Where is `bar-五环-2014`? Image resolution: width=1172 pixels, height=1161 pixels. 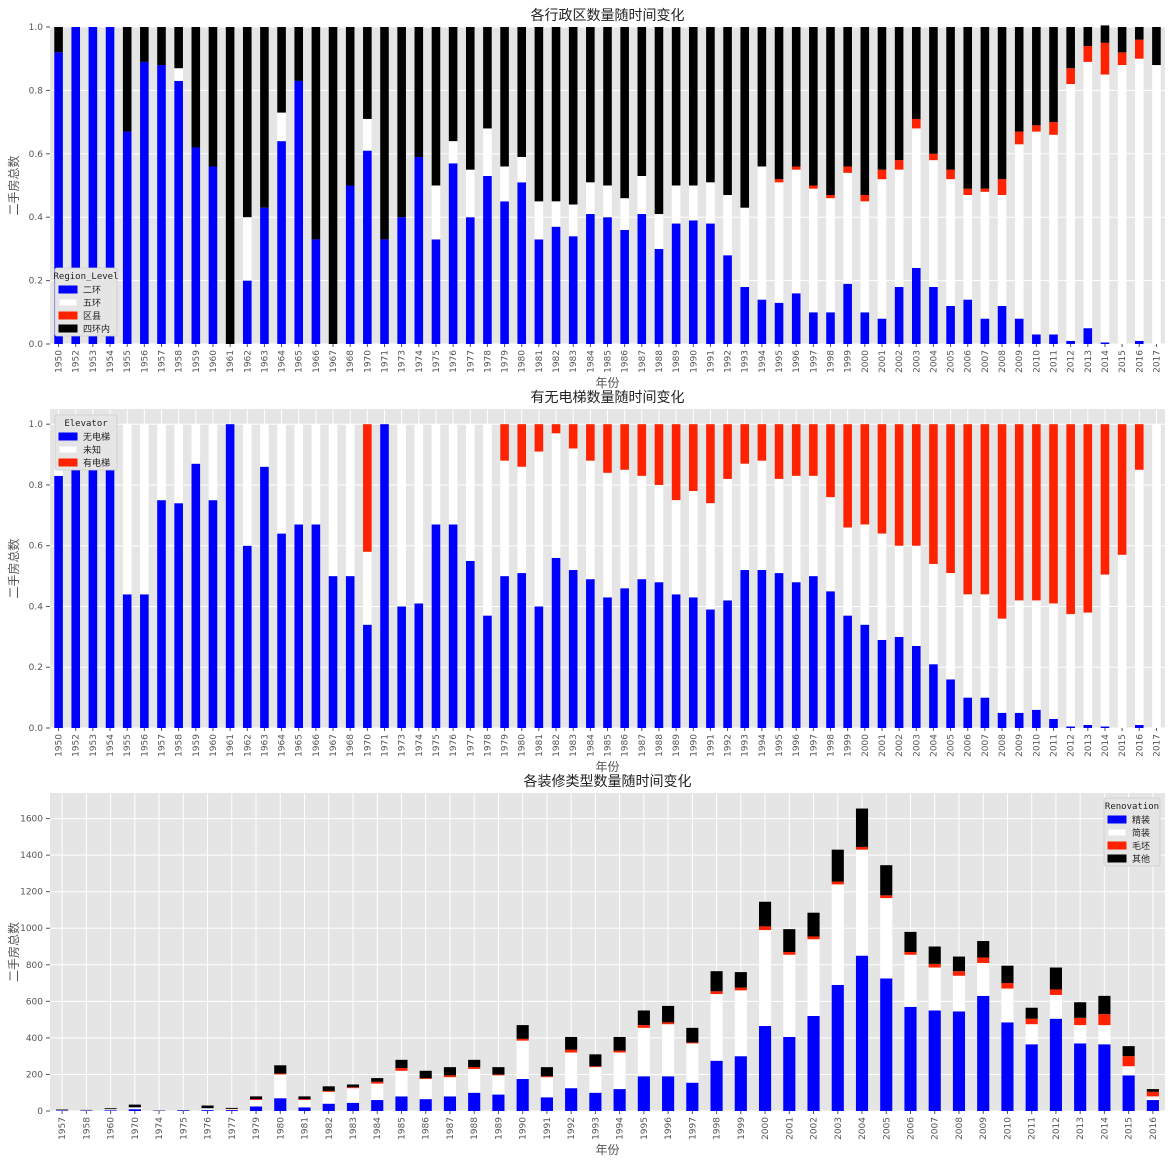 bar-五环-2014 is located at coordinates (1105, 208).